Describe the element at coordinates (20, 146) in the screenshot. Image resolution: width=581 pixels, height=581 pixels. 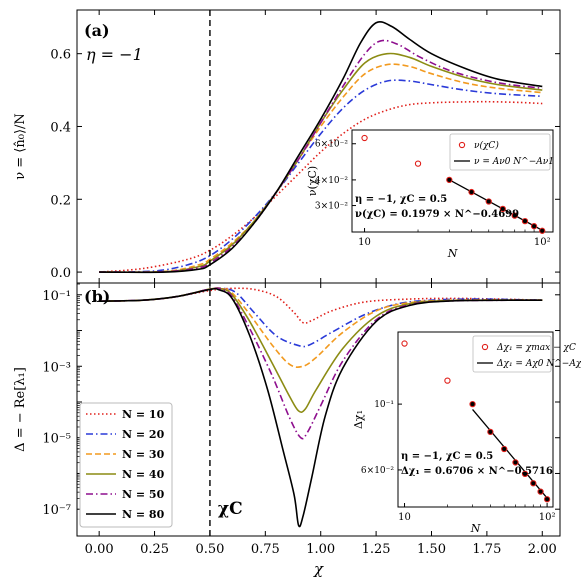
I see `y-axis-label-a: ν = ⟨n̂₀⟩/N` at that location.